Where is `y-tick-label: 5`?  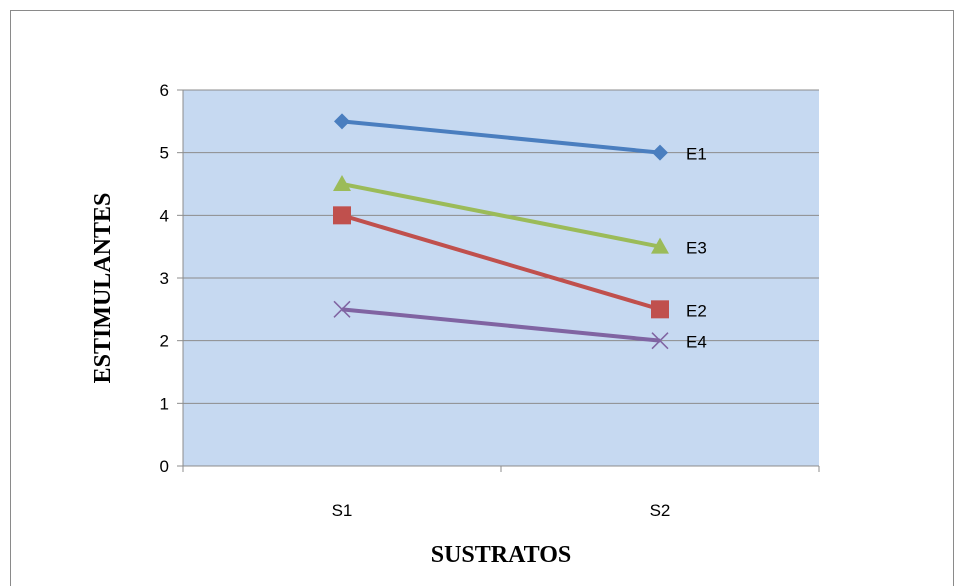 y-tick-label: 5 is located at coordinates (164, 153).